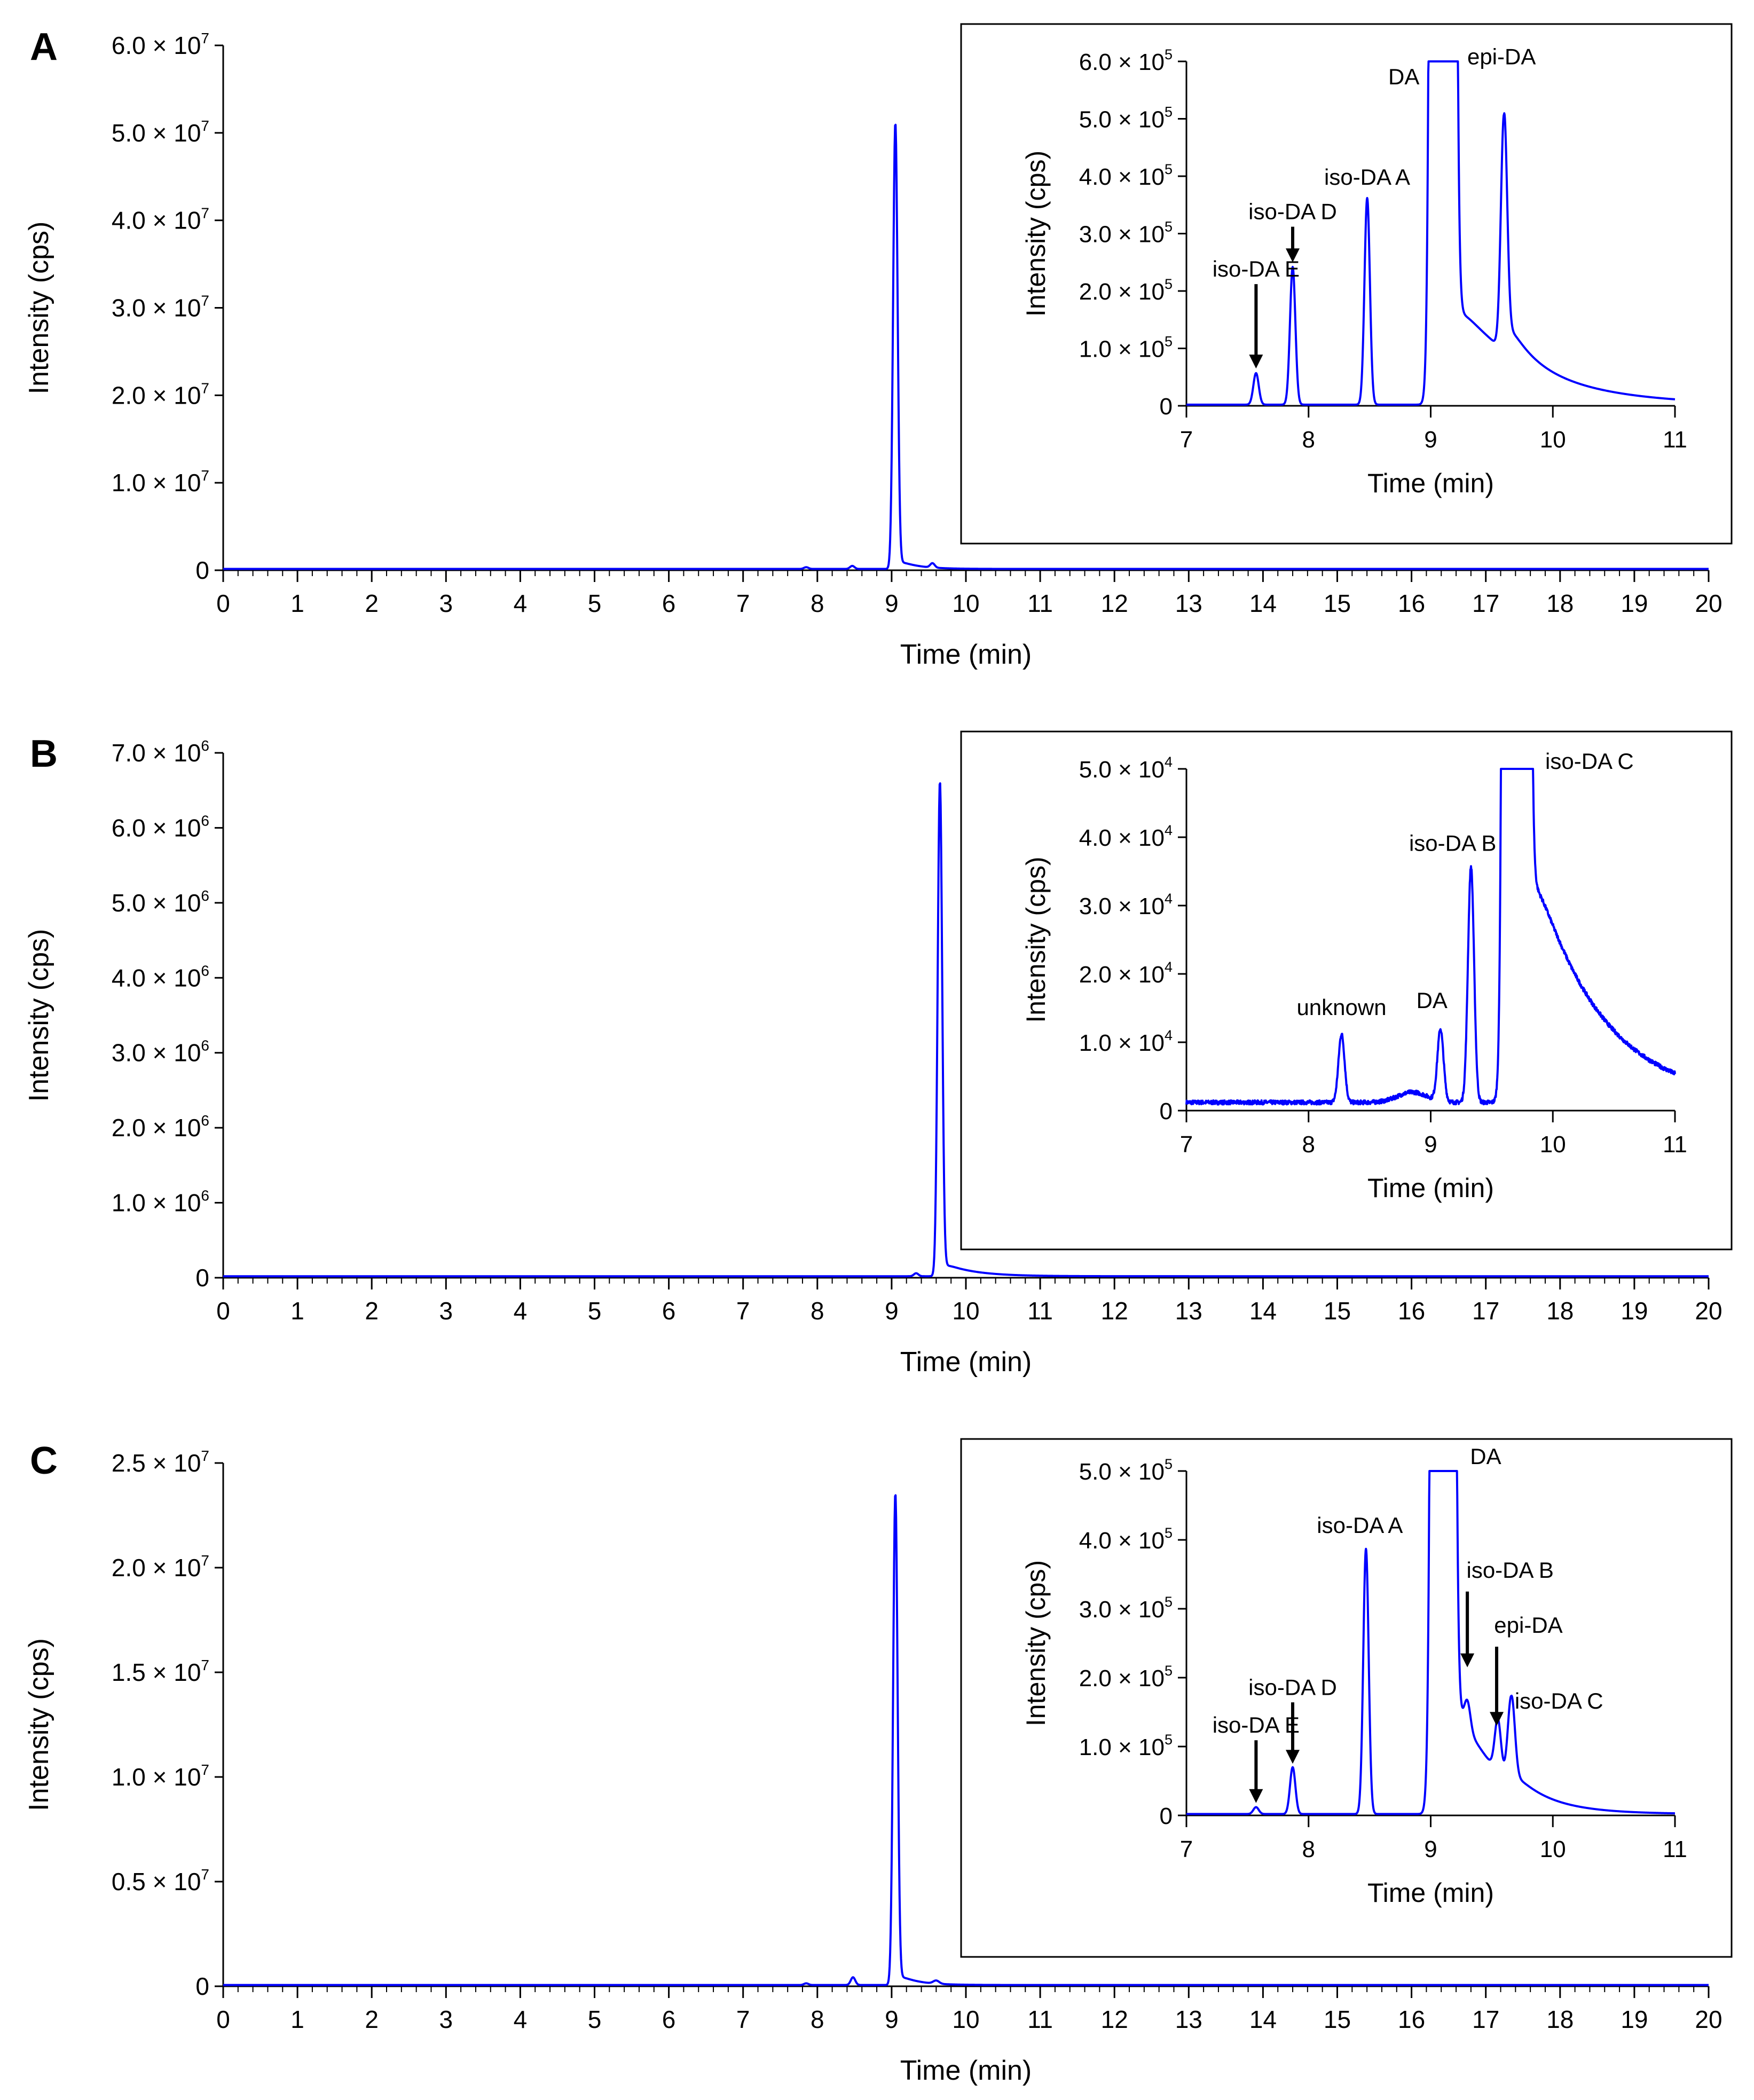 This screenshot has height=2100, width=1754. I want to click on peak-label: epi-DA, so click(1501, 56).